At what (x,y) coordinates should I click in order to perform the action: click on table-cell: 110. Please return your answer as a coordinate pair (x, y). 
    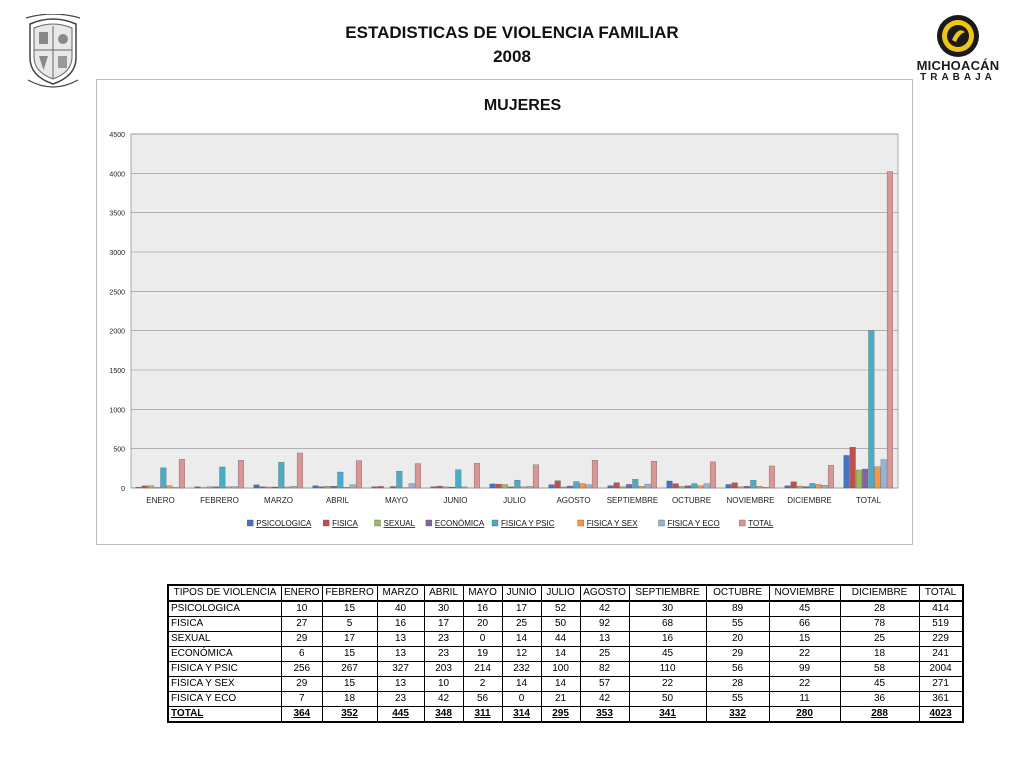
    Looking at the image, I should click on (667, 669).